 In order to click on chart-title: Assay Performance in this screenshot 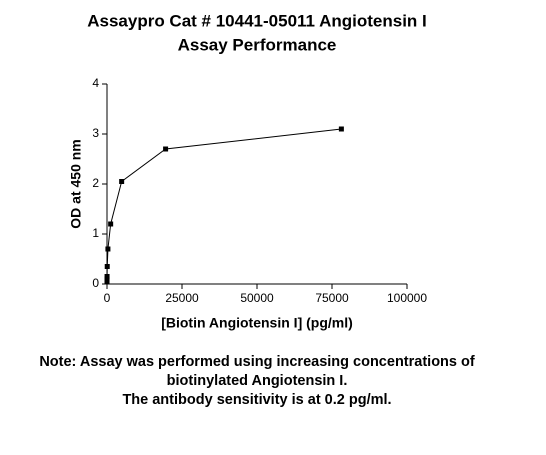, I will do `click(257, 44)`.